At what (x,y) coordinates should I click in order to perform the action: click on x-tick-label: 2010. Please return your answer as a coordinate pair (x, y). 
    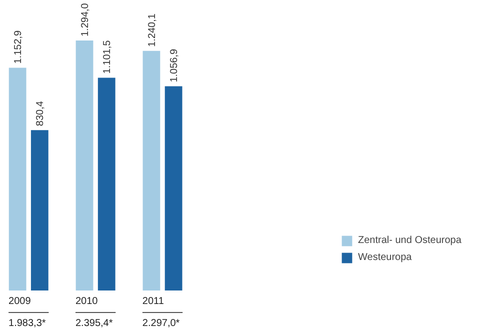
    Looking at the image, I should click on (86, 301).